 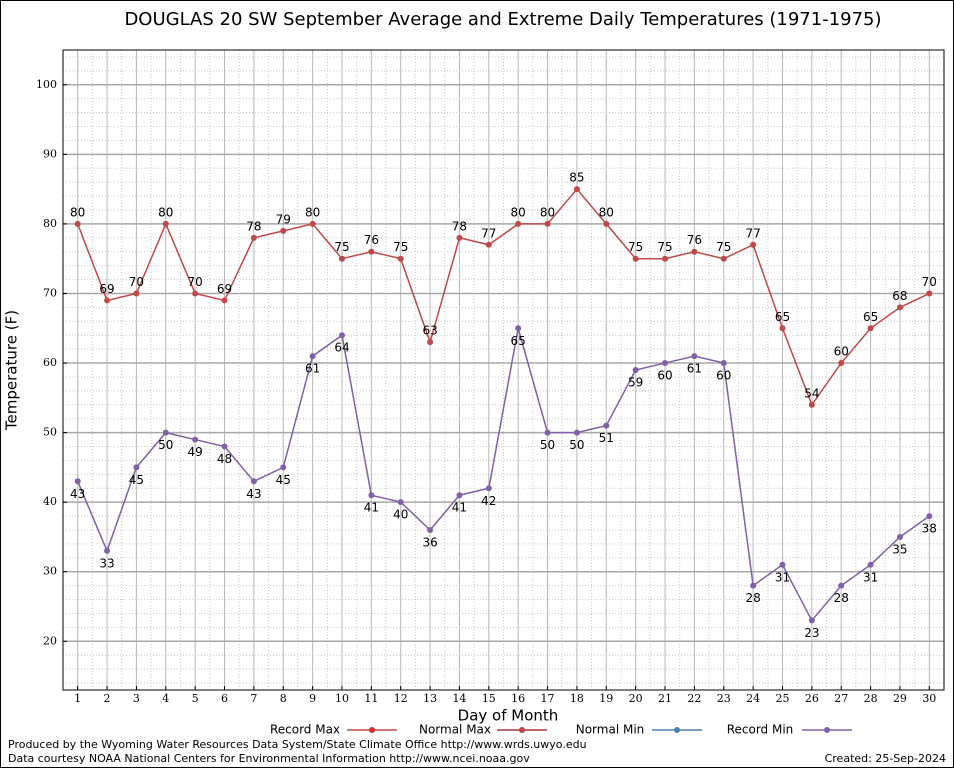 I want to click on data-label: 23, so click(x=811, y=633).